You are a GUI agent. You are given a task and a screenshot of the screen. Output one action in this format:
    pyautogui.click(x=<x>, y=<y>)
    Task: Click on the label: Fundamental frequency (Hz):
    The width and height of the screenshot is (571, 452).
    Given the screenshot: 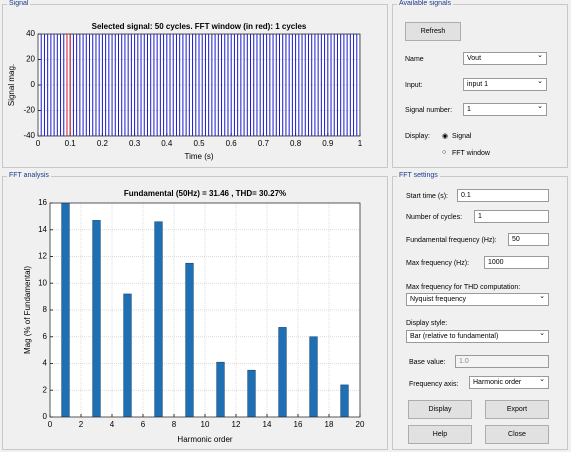 What is the action you would take?
    pyautogui.click(x=451, y=240)
    